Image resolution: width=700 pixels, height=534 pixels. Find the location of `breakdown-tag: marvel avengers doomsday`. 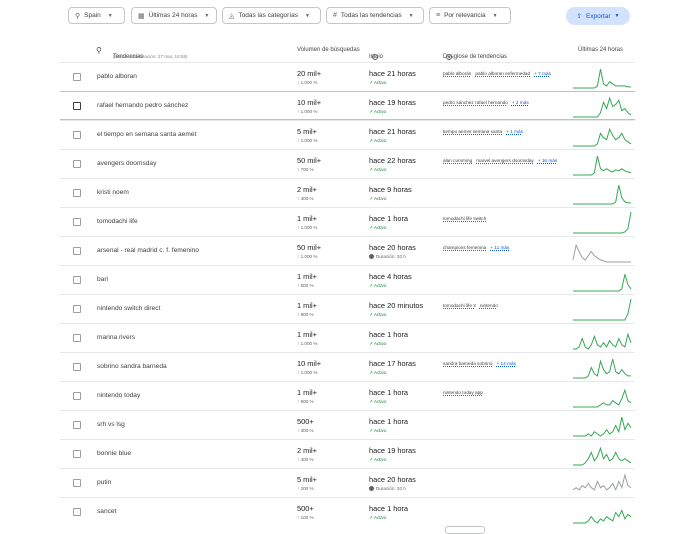

breakdown-tag: marvel avengers doomsday is located at coordinates (505, 160).